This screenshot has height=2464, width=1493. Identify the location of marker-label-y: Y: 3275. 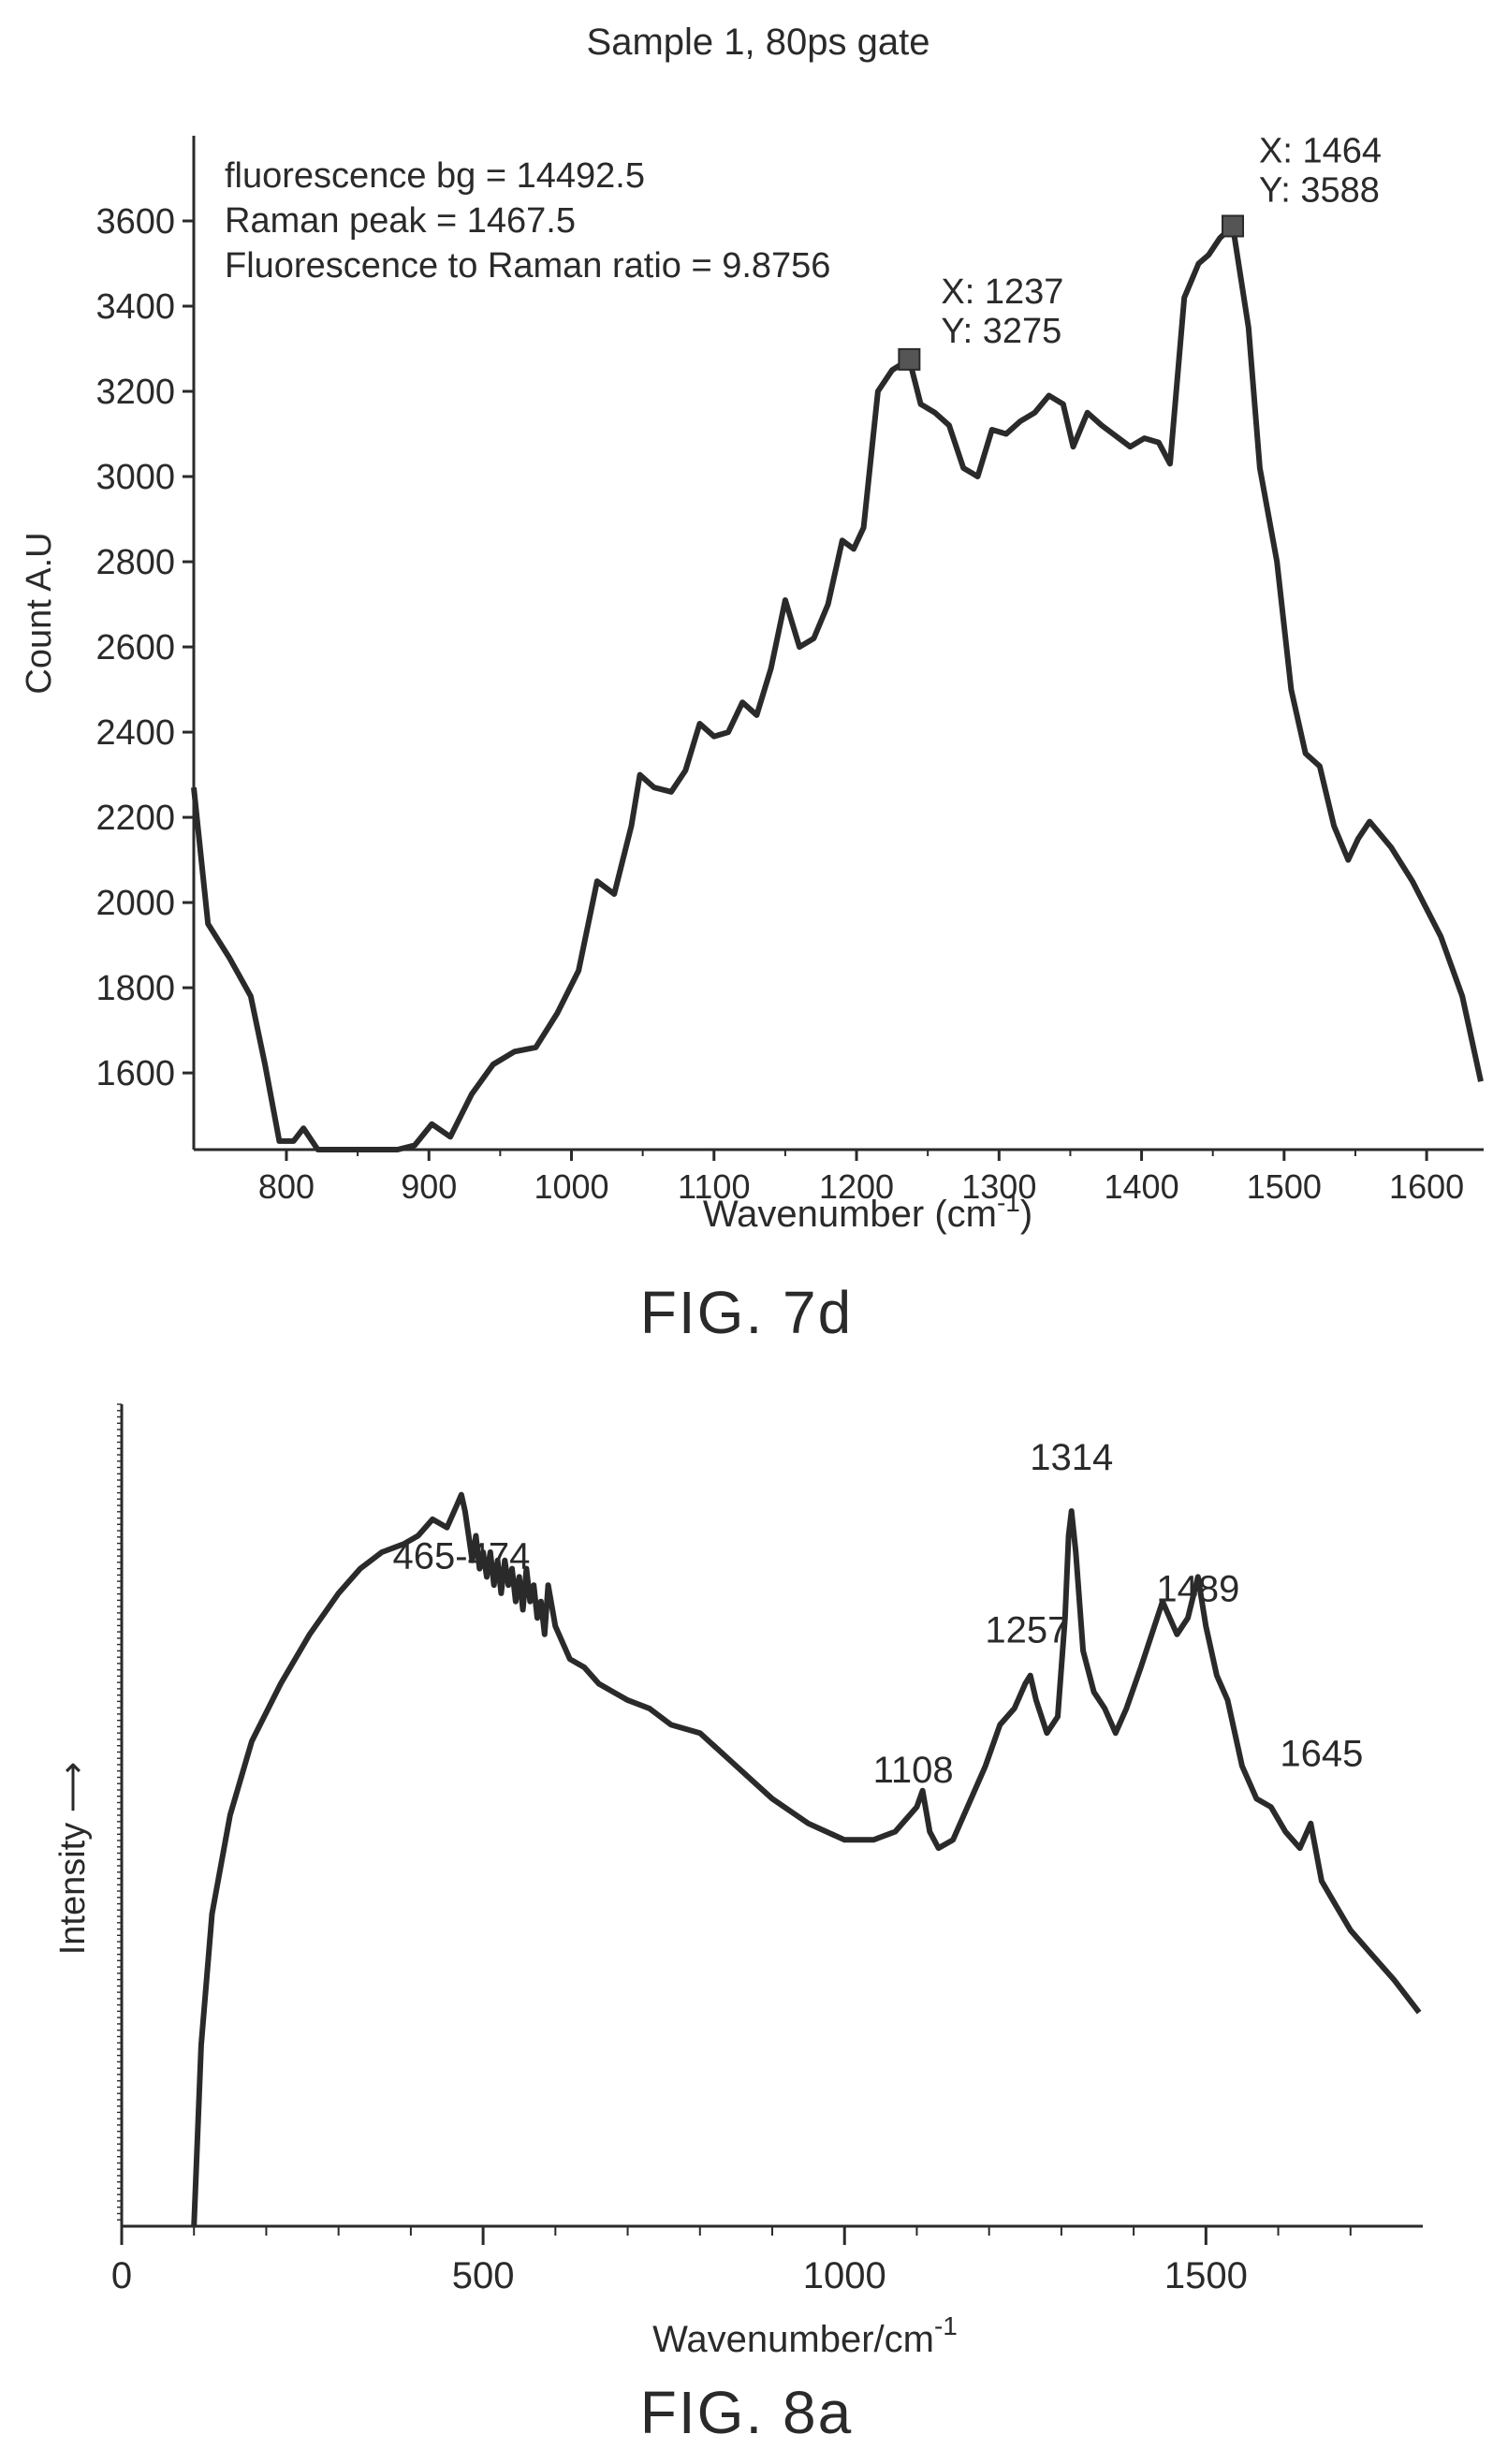
(1001, 331).